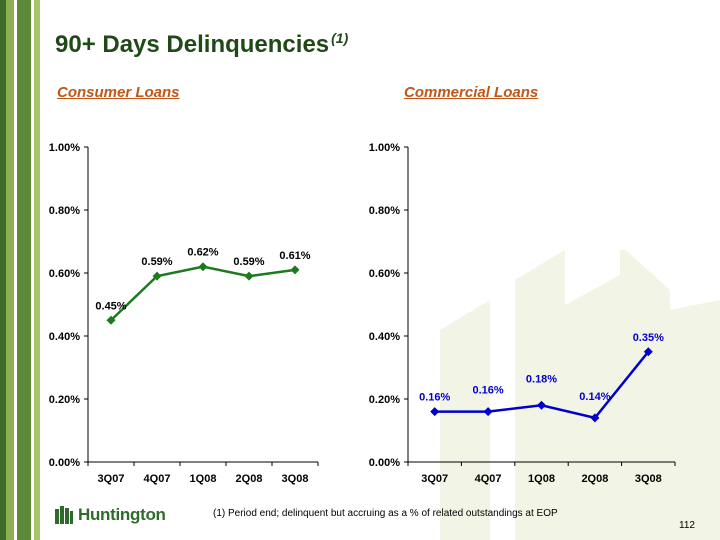  Describe the element at coordinates (203, 293) in the screenshot. I see `consumer-series-line` at that location.